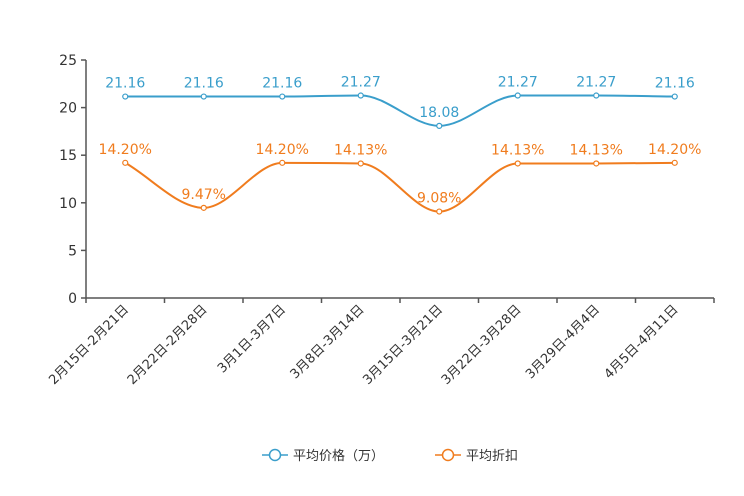 The width and height of the screenshot is (744, 496). I want to click on y-tick-label: 0, so click(72, 299).